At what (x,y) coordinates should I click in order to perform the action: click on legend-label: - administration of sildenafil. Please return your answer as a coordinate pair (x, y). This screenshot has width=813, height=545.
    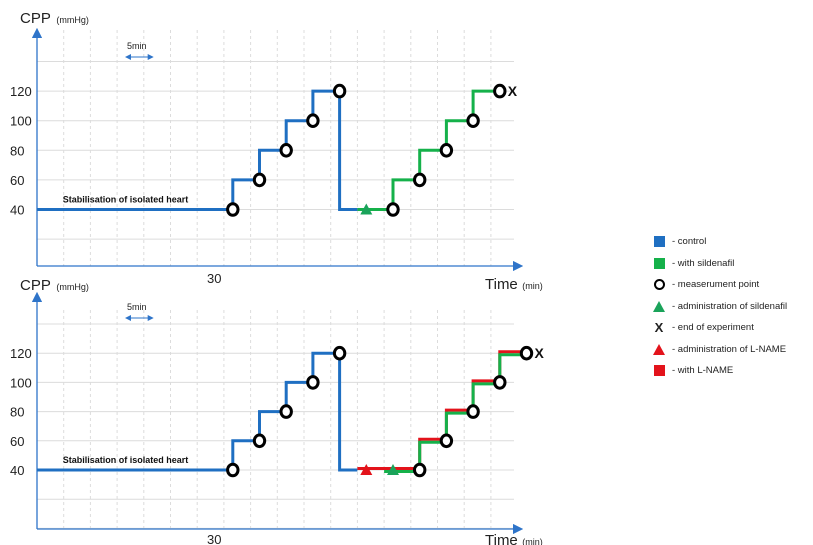
    Looking at the image, I should click on (730, 306).